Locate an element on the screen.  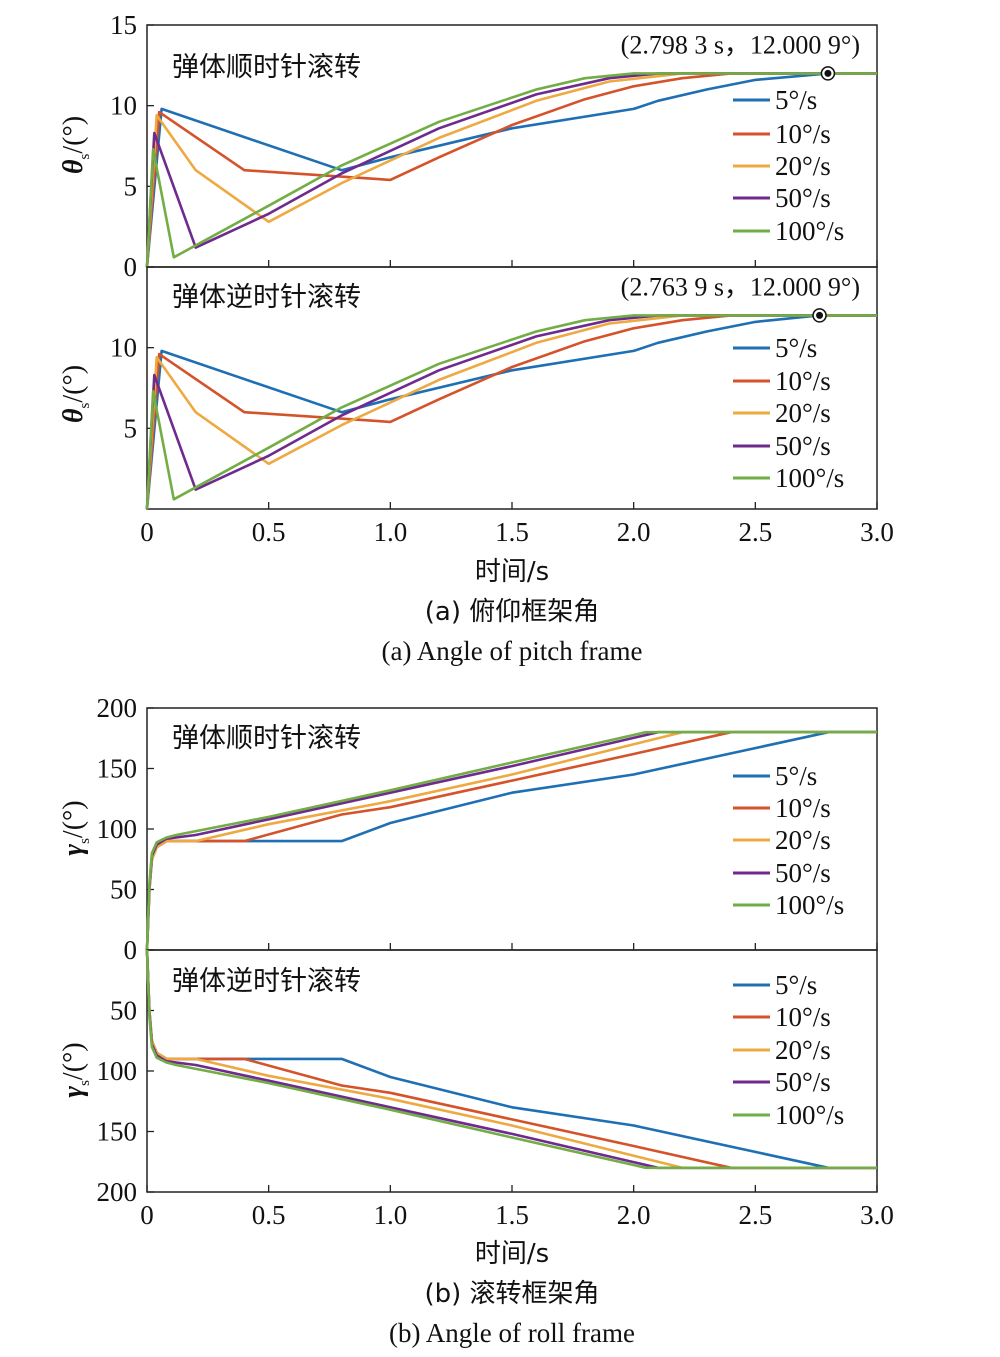
y-tick-label: 15 is located at coordinates (123, 25).